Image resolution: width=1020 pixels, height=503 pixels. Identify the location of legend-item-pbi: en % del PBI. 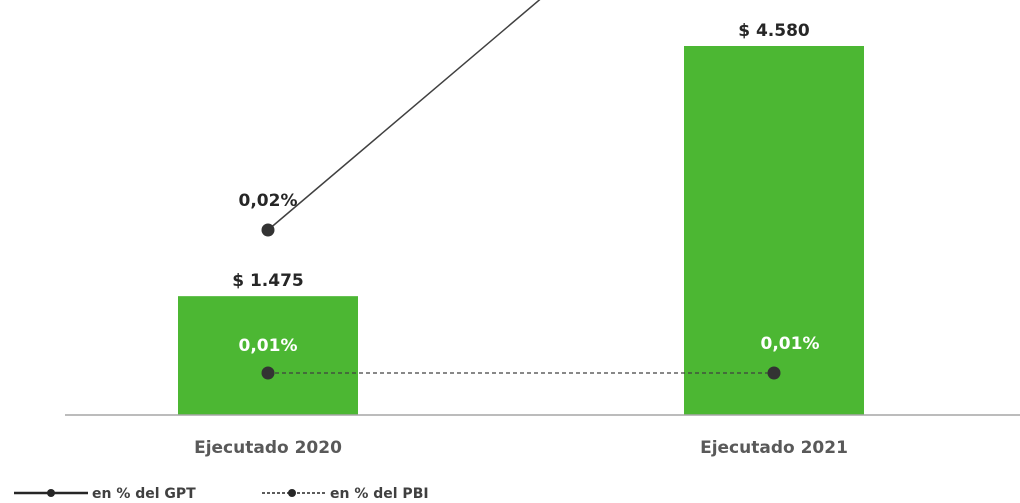
(345, 494).